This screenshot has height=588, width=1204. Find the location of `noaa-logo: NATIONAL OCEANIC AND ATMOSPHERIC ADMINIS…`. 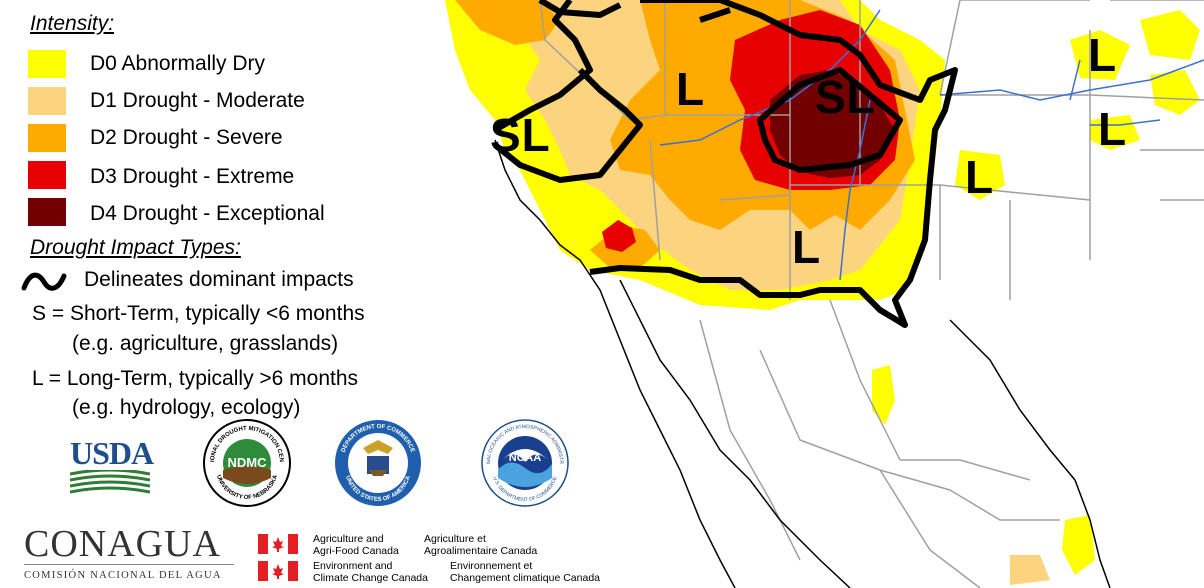

noaa-logo: NATIONAL OCEANIC AND ATMOSPHERIC ADMINIS… is located at coordinates (524, 462).